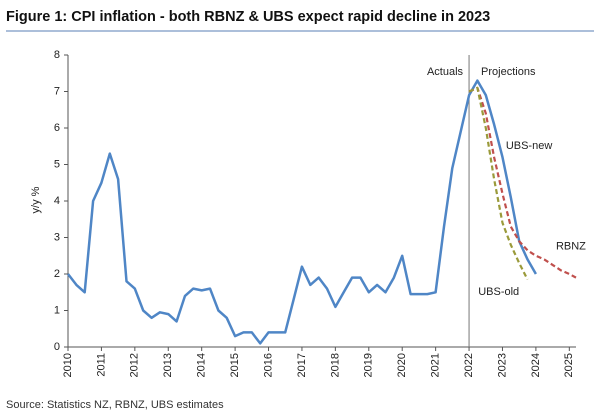 This screenshot has height=418, width=600. I want to click on x-tick-label: 2023, so click(502, 365).